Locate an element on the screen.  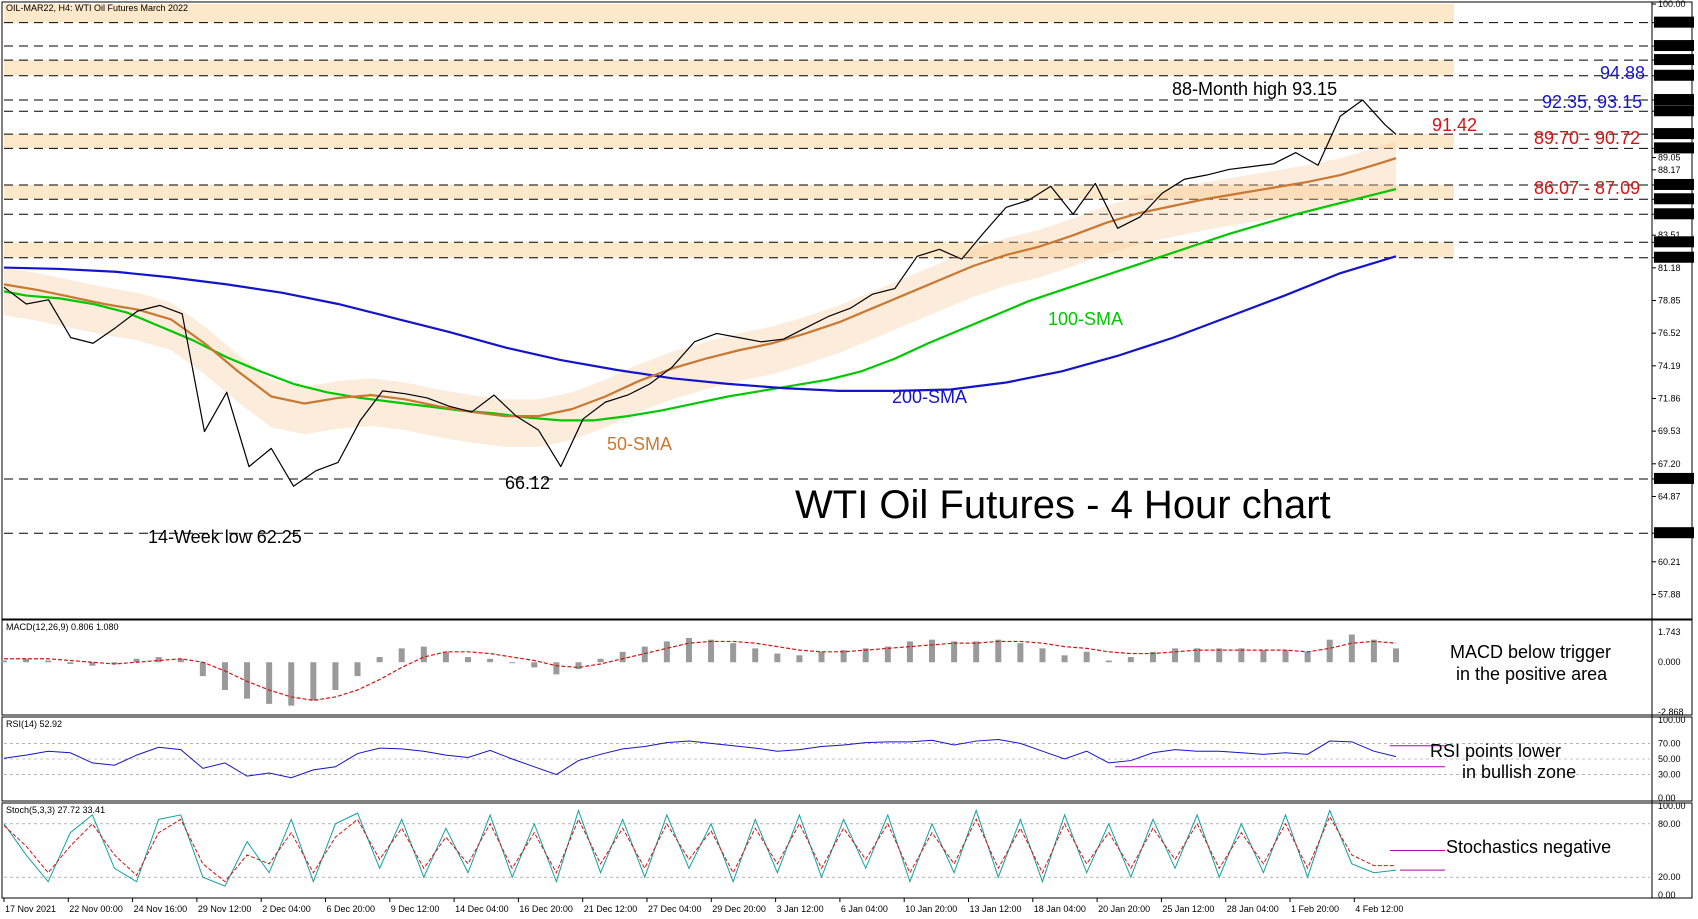
rsi-note-line-1: RSI points lower is located at coordinates (1495, 751).